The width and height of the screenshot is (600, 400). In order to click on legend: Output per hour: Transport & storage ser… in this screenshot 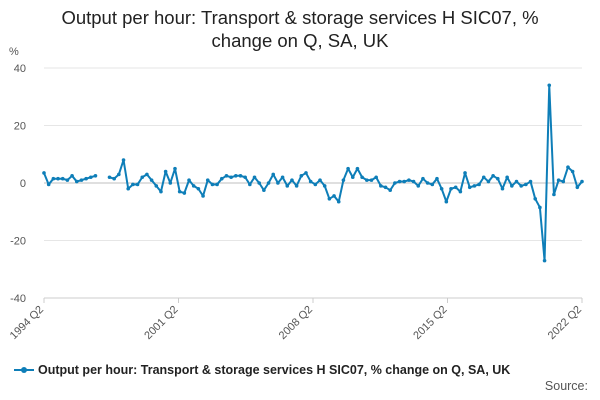, I will do `click(262, 370)`.